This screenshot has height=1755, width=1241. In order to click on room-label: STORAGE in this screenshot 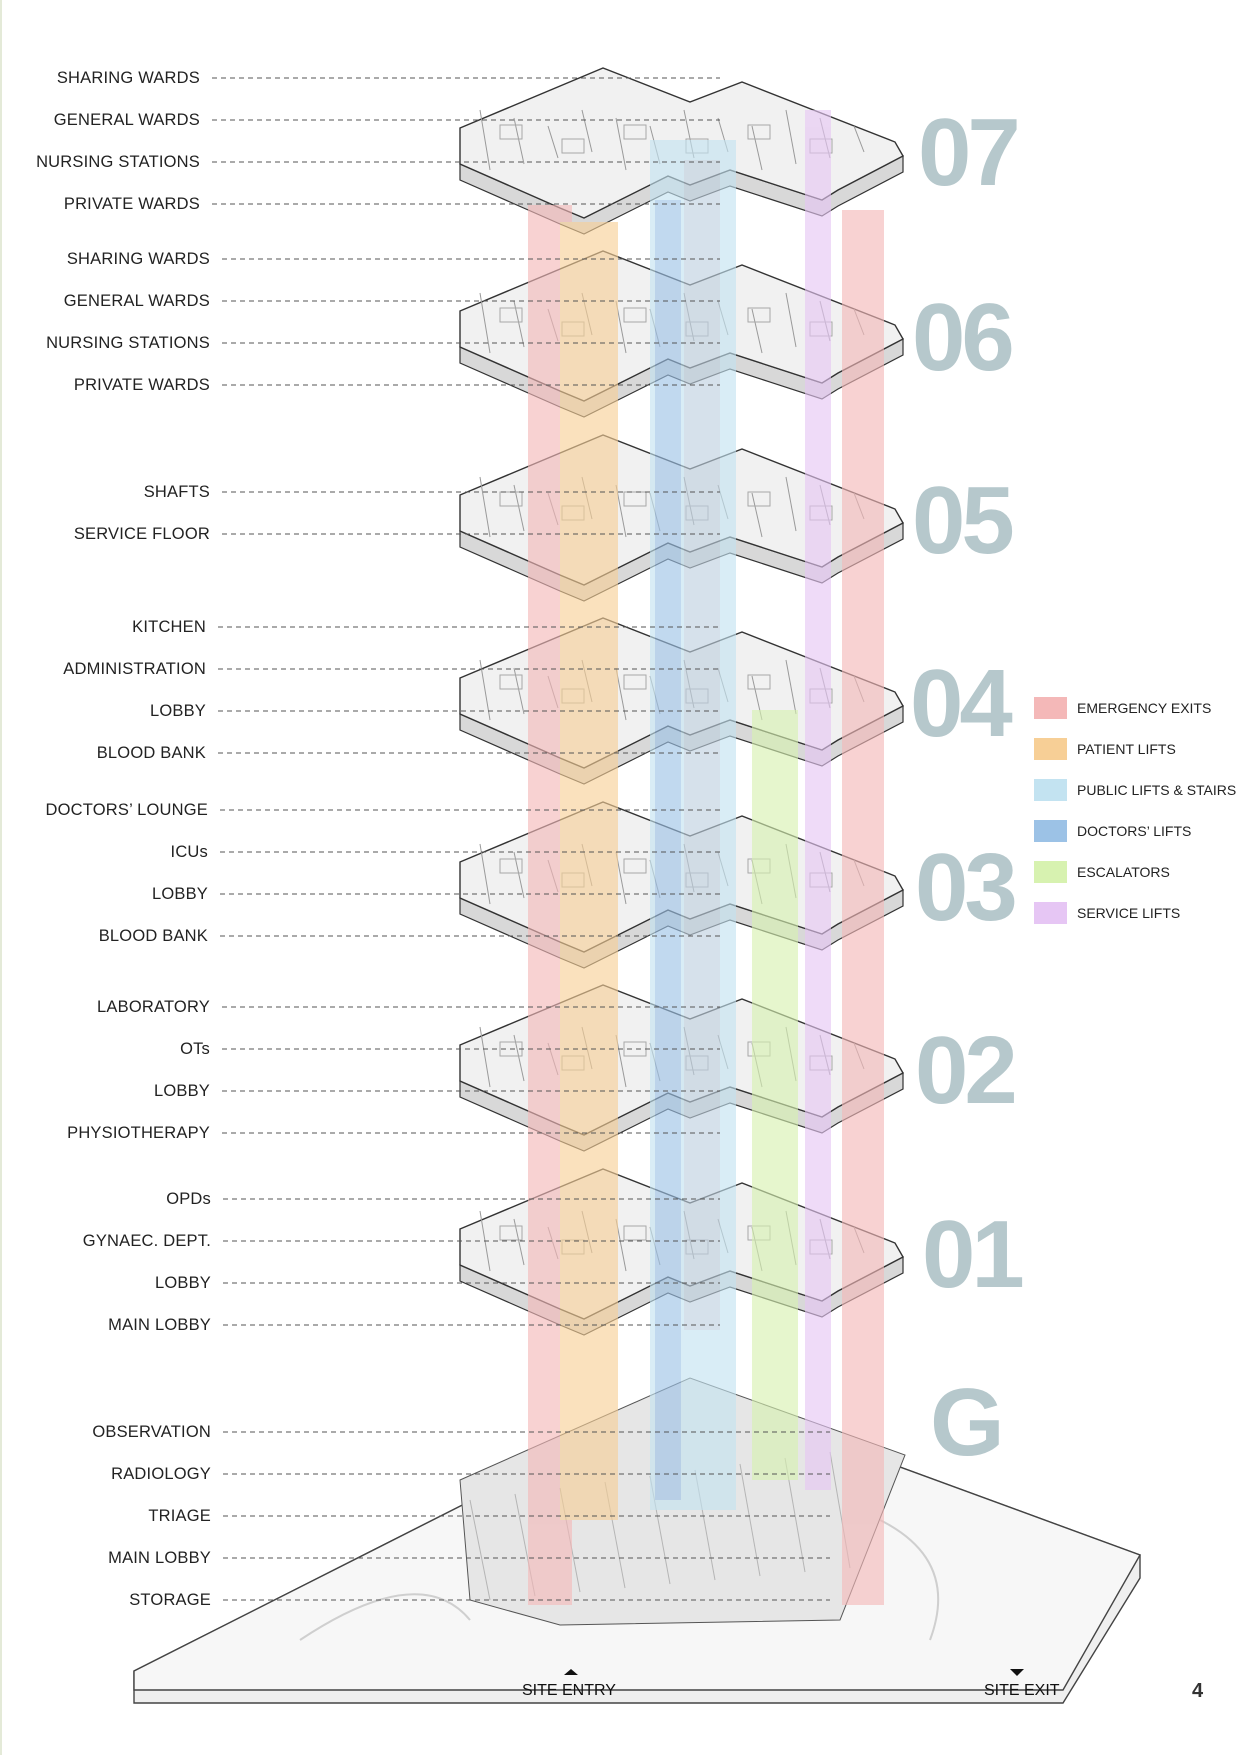, I will do `click(170, 1600)`.